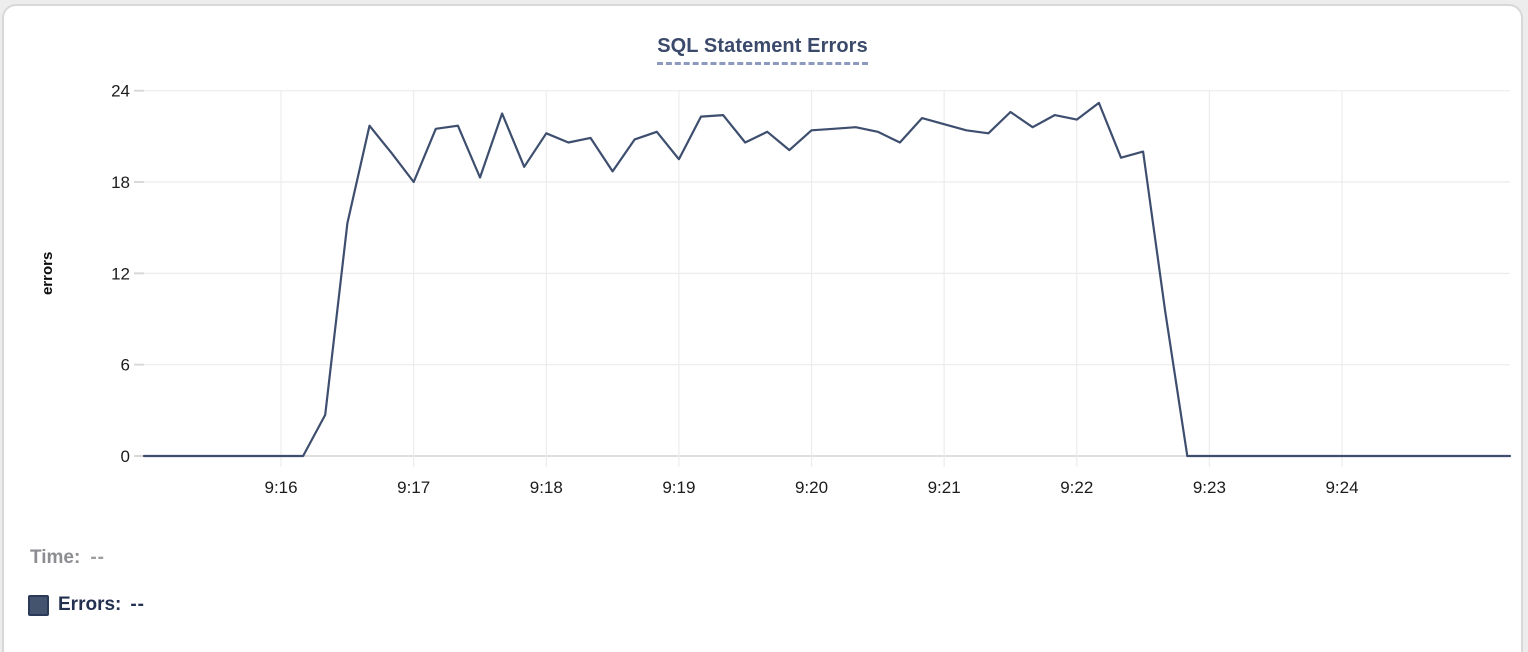 The image size is (1528, 652). What do you see at coordinates (120, 182) in the screenshot?
I see `y-tick-label: 18` at bounding box center [120, 182].